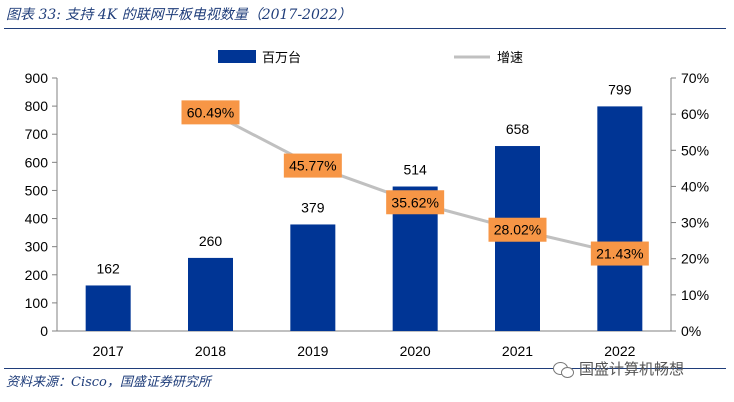 The height and width of the screenshot is (402, 734). What do you see at coordinates (37, 78) in the screenshot?
I see `left-tick-label: 900` at bounding box center [37, 78].